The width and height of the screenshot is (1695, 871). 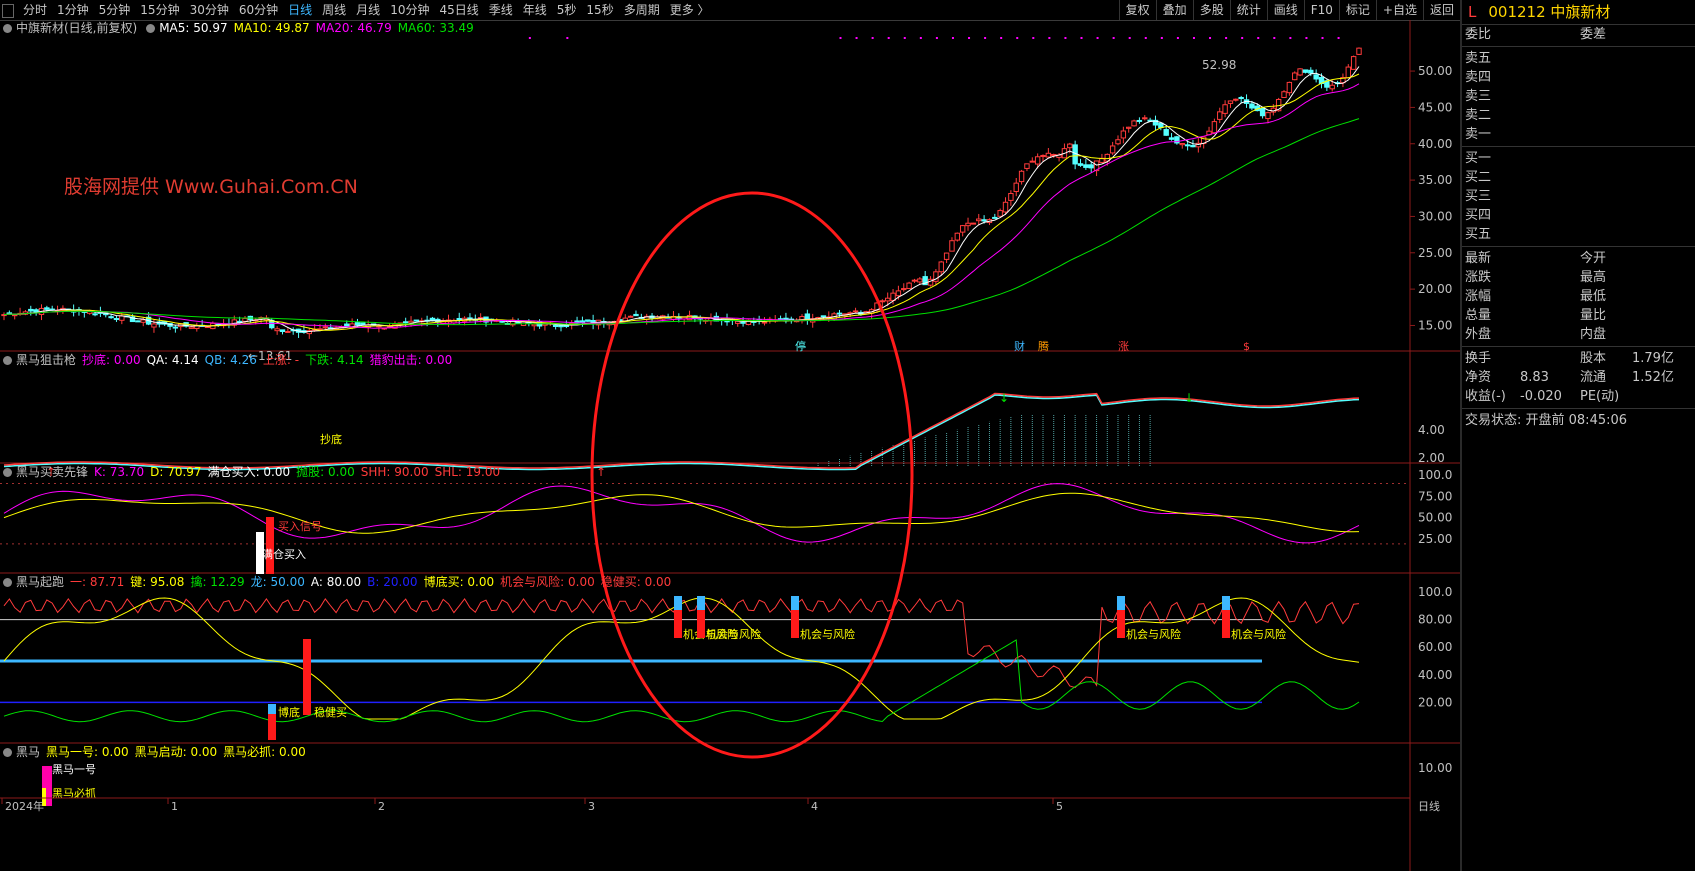 I want to click on menu-icon, so click(x=8, y=11).